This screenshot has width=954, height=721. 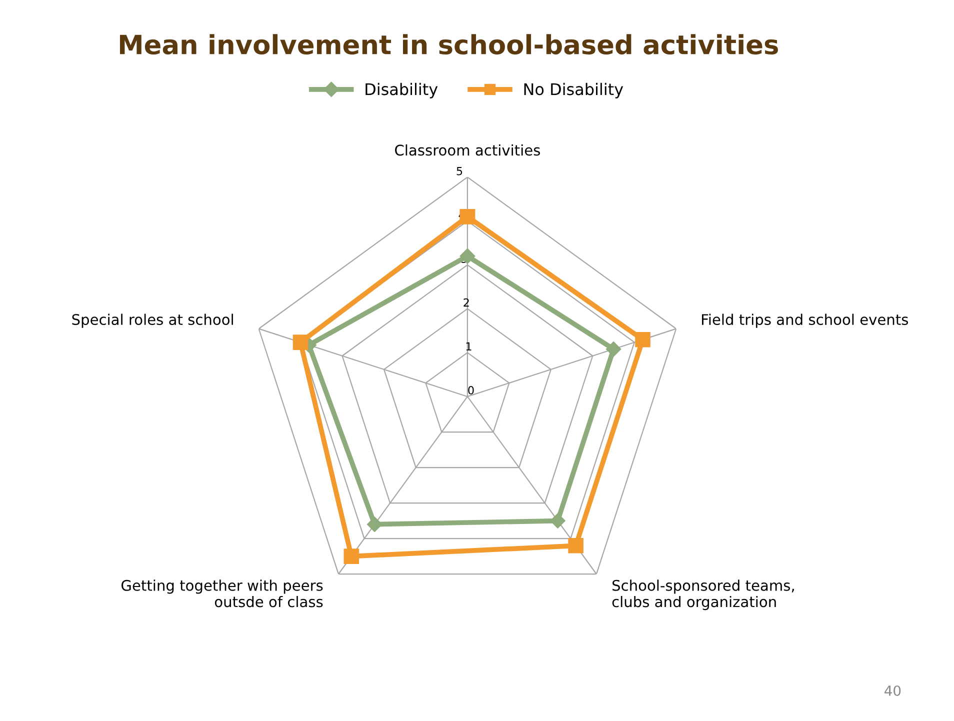 I want to click on y-tick-label: 0, so click(x=471, y=390).